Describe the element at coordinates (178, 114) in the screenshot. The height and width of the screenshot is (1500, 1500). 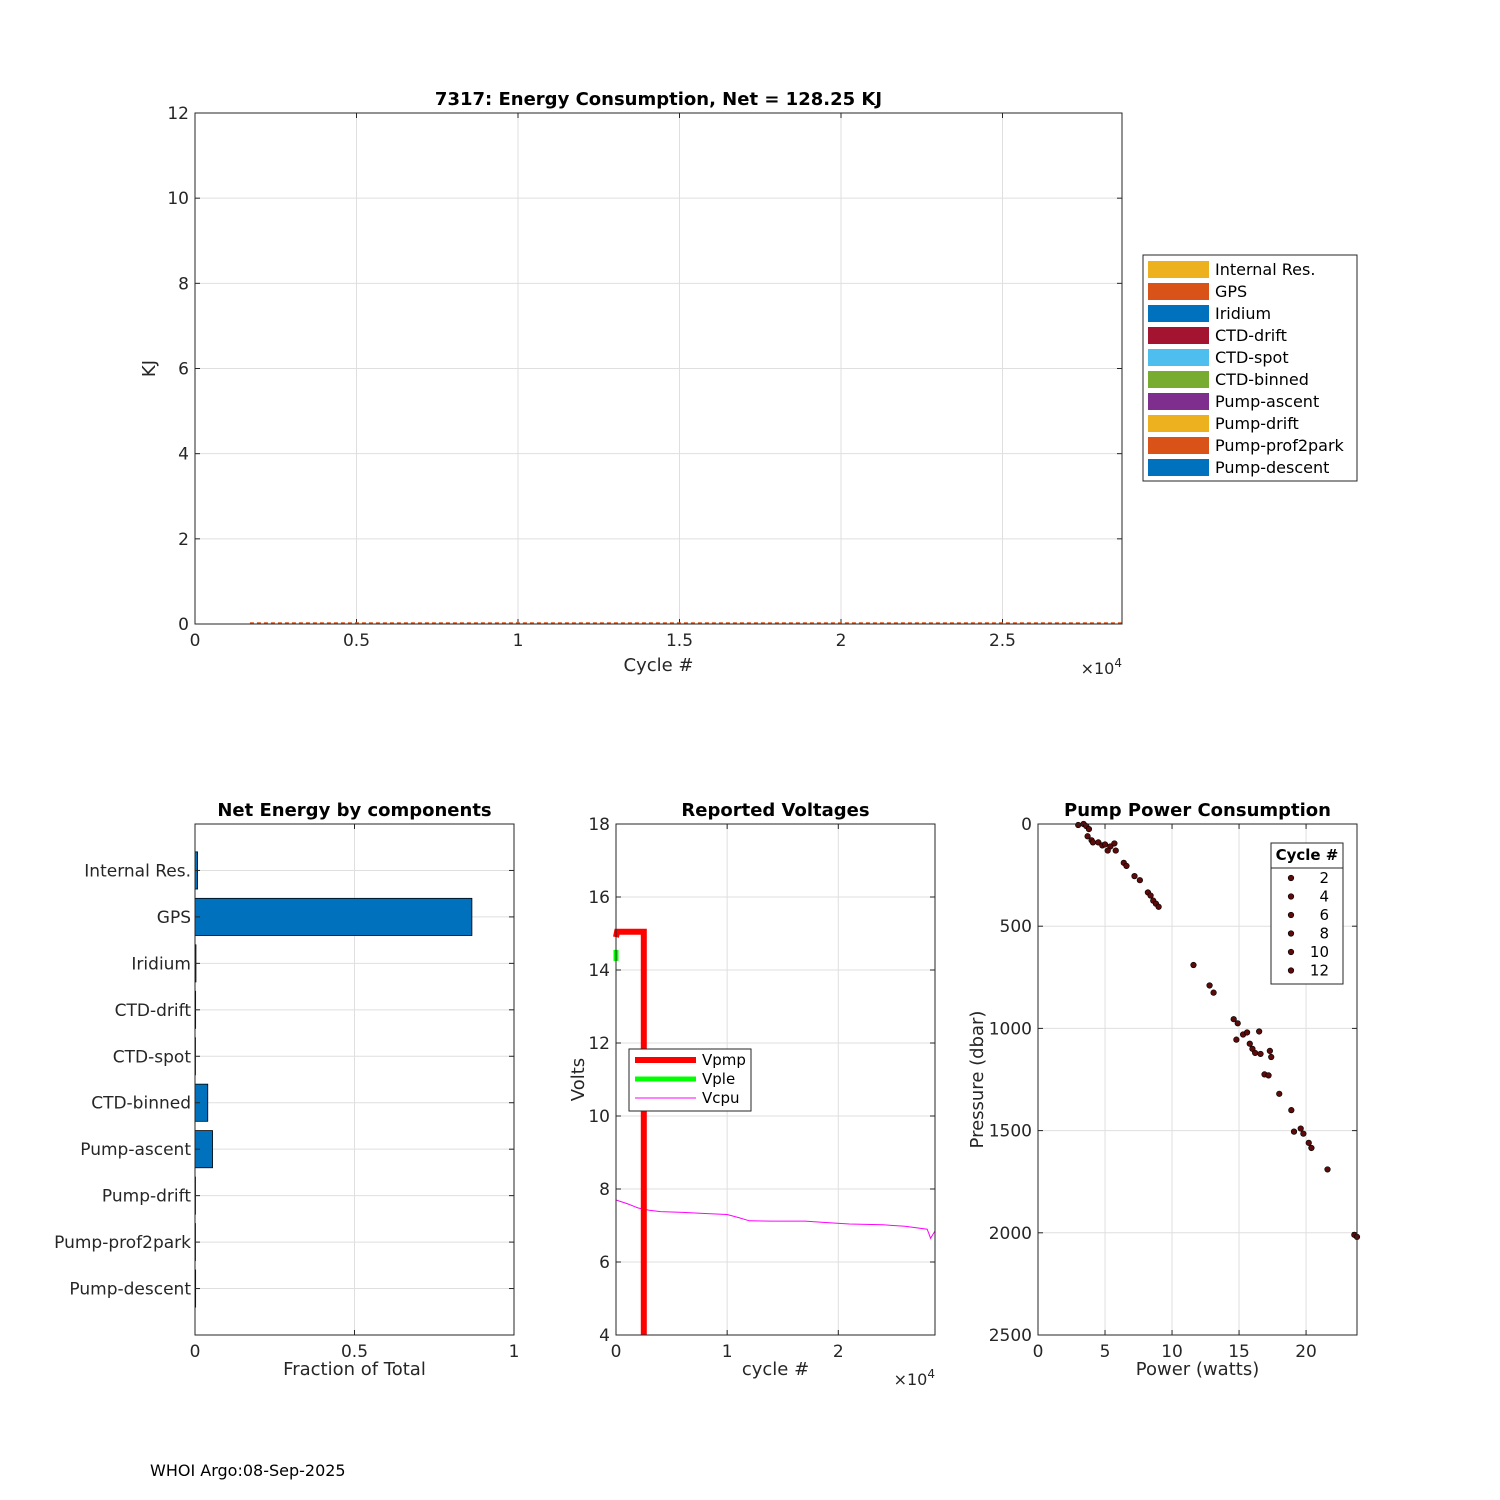
I see `energy-y-tick-label: 12` at that location.